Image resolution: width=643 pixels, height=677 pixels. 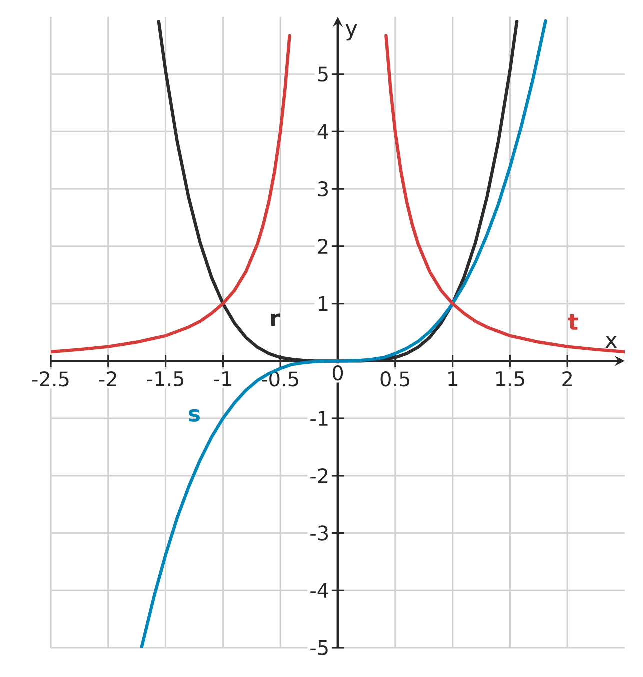 I want to click on x-tick-label: -2.5, so click(x=50, y=379).